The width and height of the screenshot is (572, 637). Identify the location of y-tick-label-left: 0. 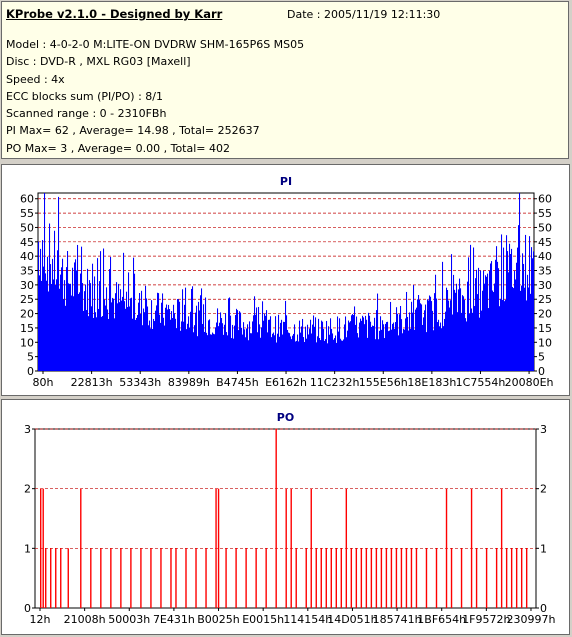
(30, 371).